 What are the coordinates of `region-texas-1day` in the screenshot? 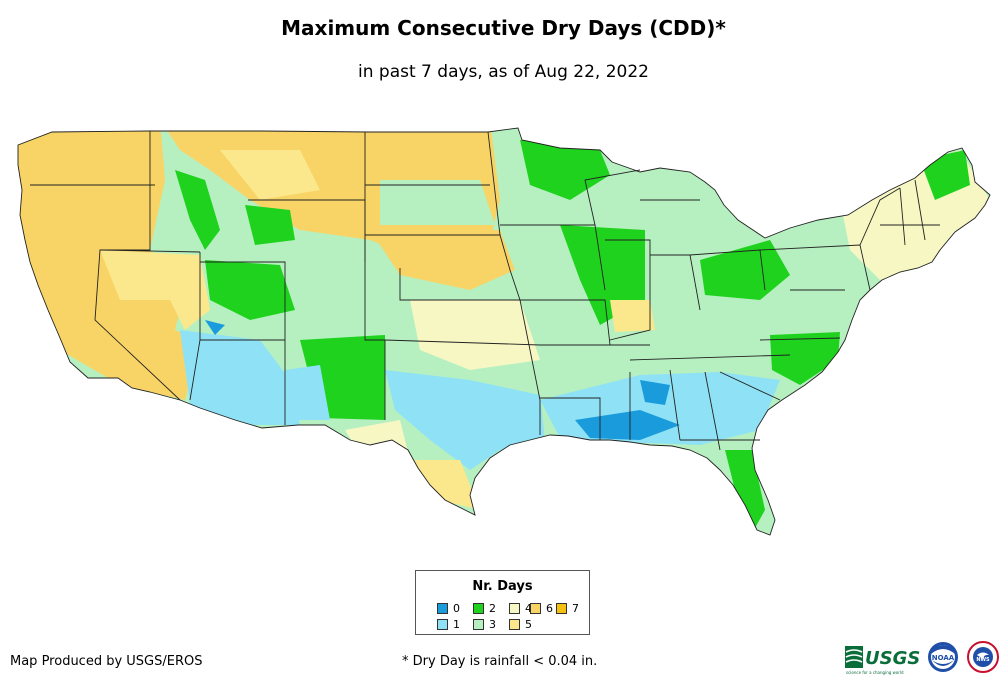 It's located at (465, 420).